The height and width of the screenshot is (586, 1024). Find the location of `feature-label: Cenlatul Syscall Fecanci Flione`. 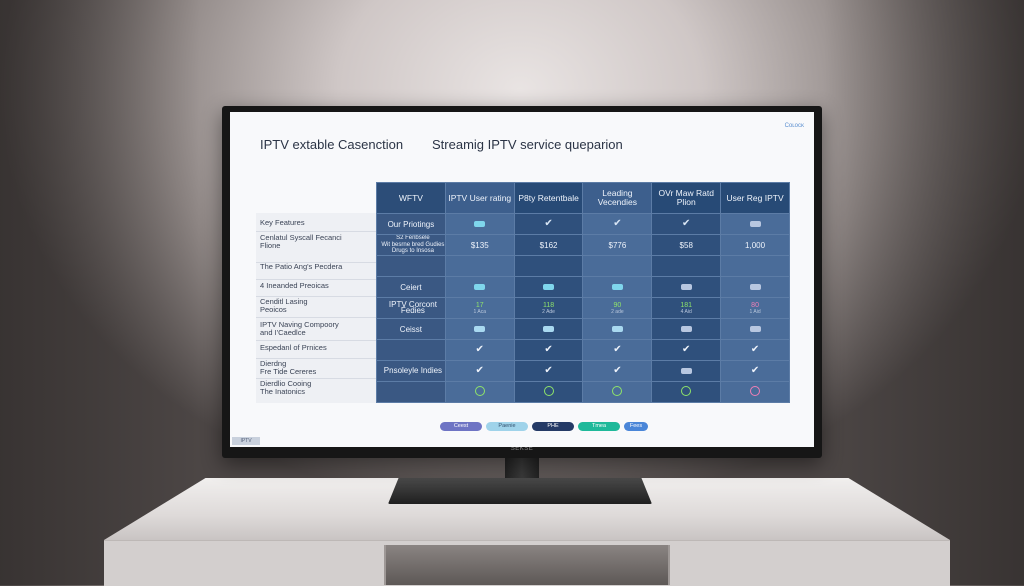

feature-label: Cenlatul Syscall Fecanci Flione is located at coordinates (301, 241).